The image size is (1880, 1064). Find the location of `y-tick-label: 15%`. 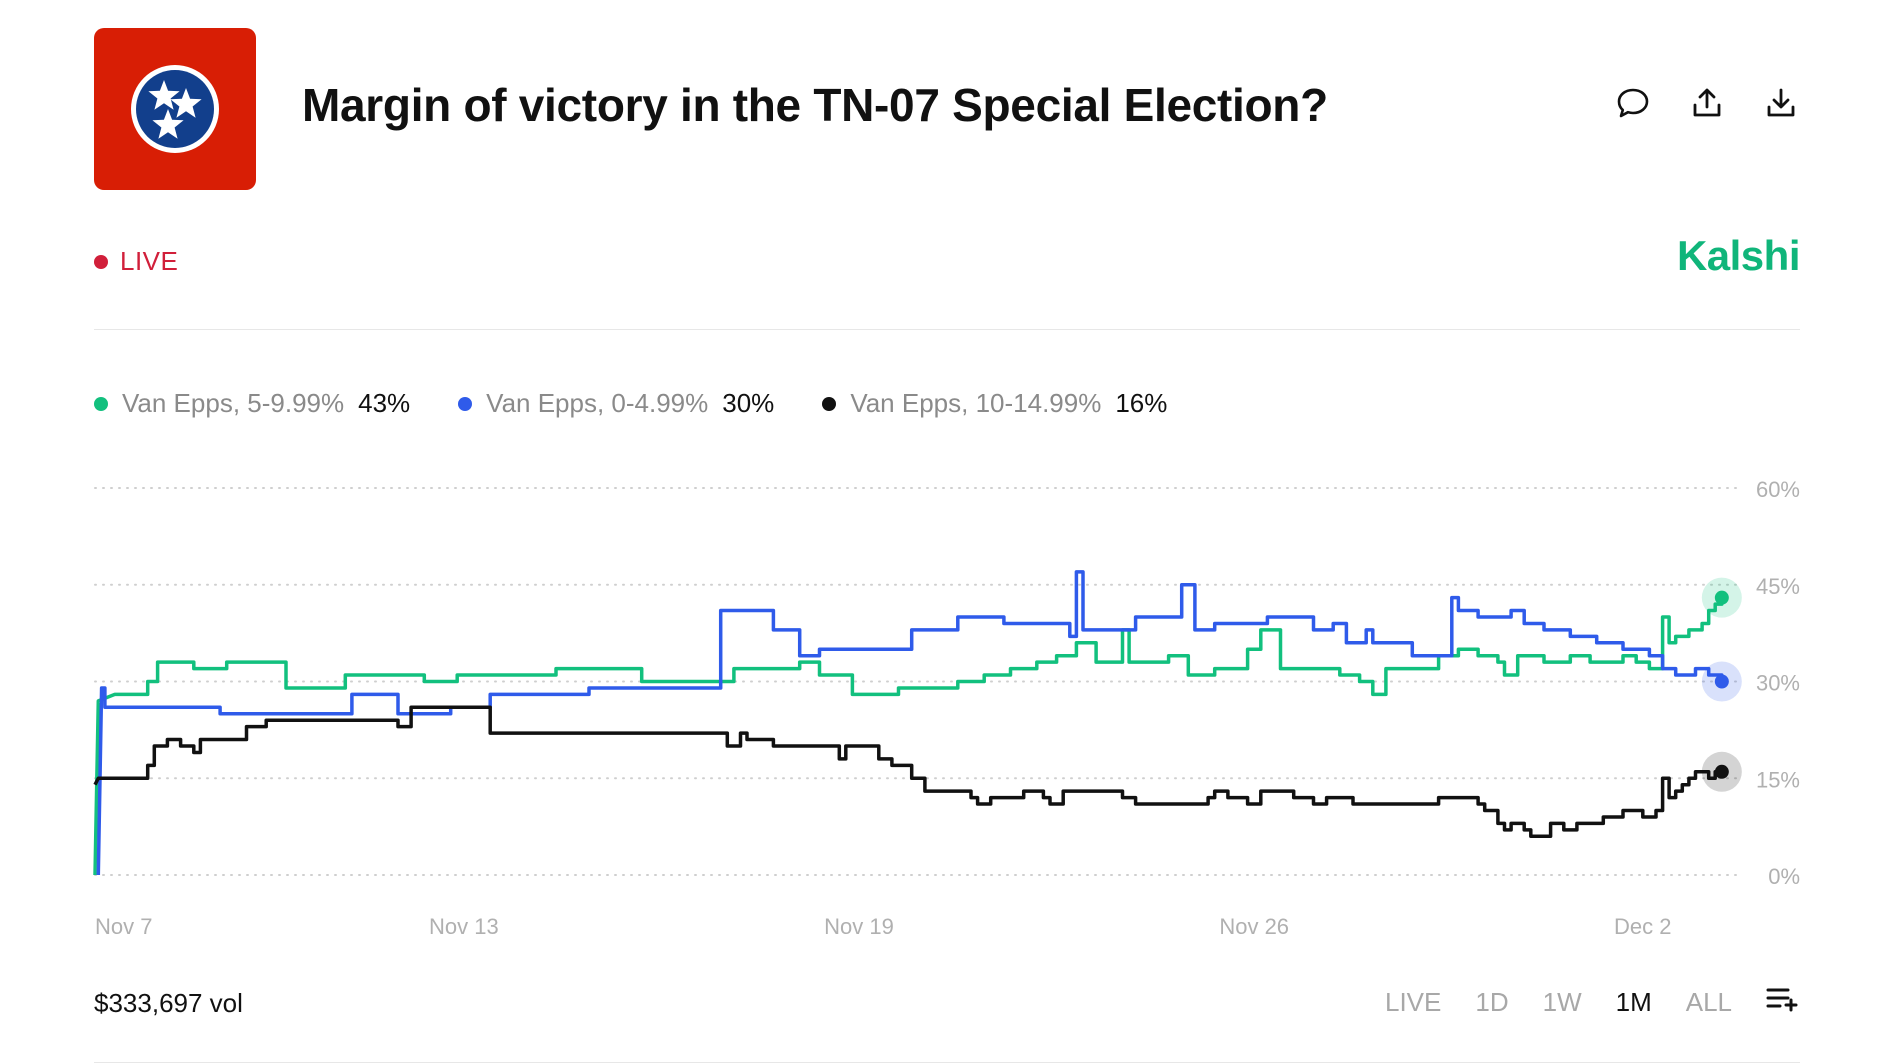

y-tick-label: 15% is located at coordinates (1778, 779).